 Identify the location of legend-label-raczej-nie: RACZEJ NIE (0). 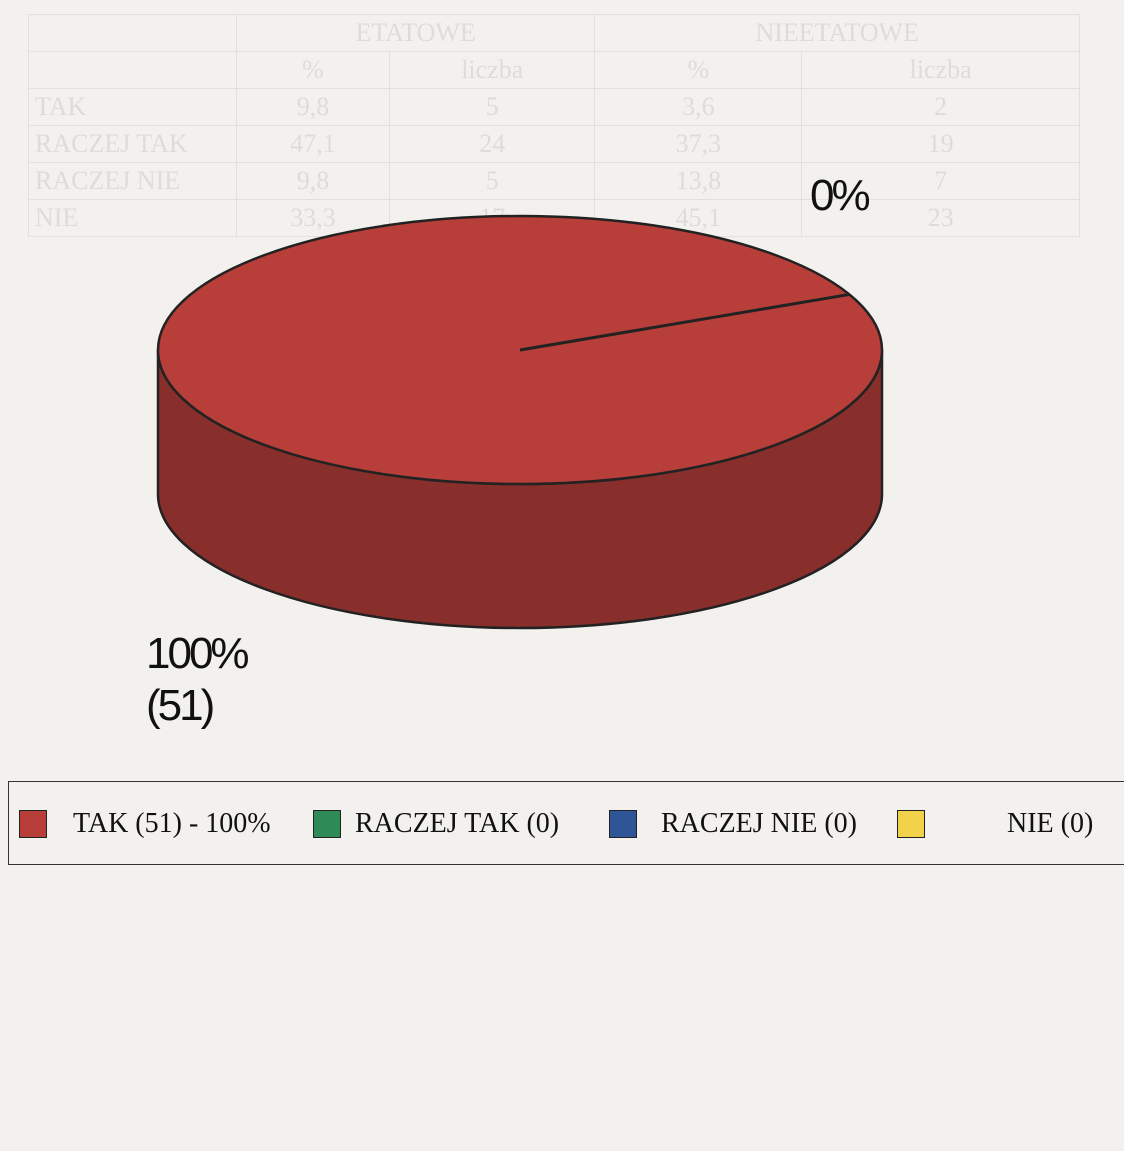
(759, 823).